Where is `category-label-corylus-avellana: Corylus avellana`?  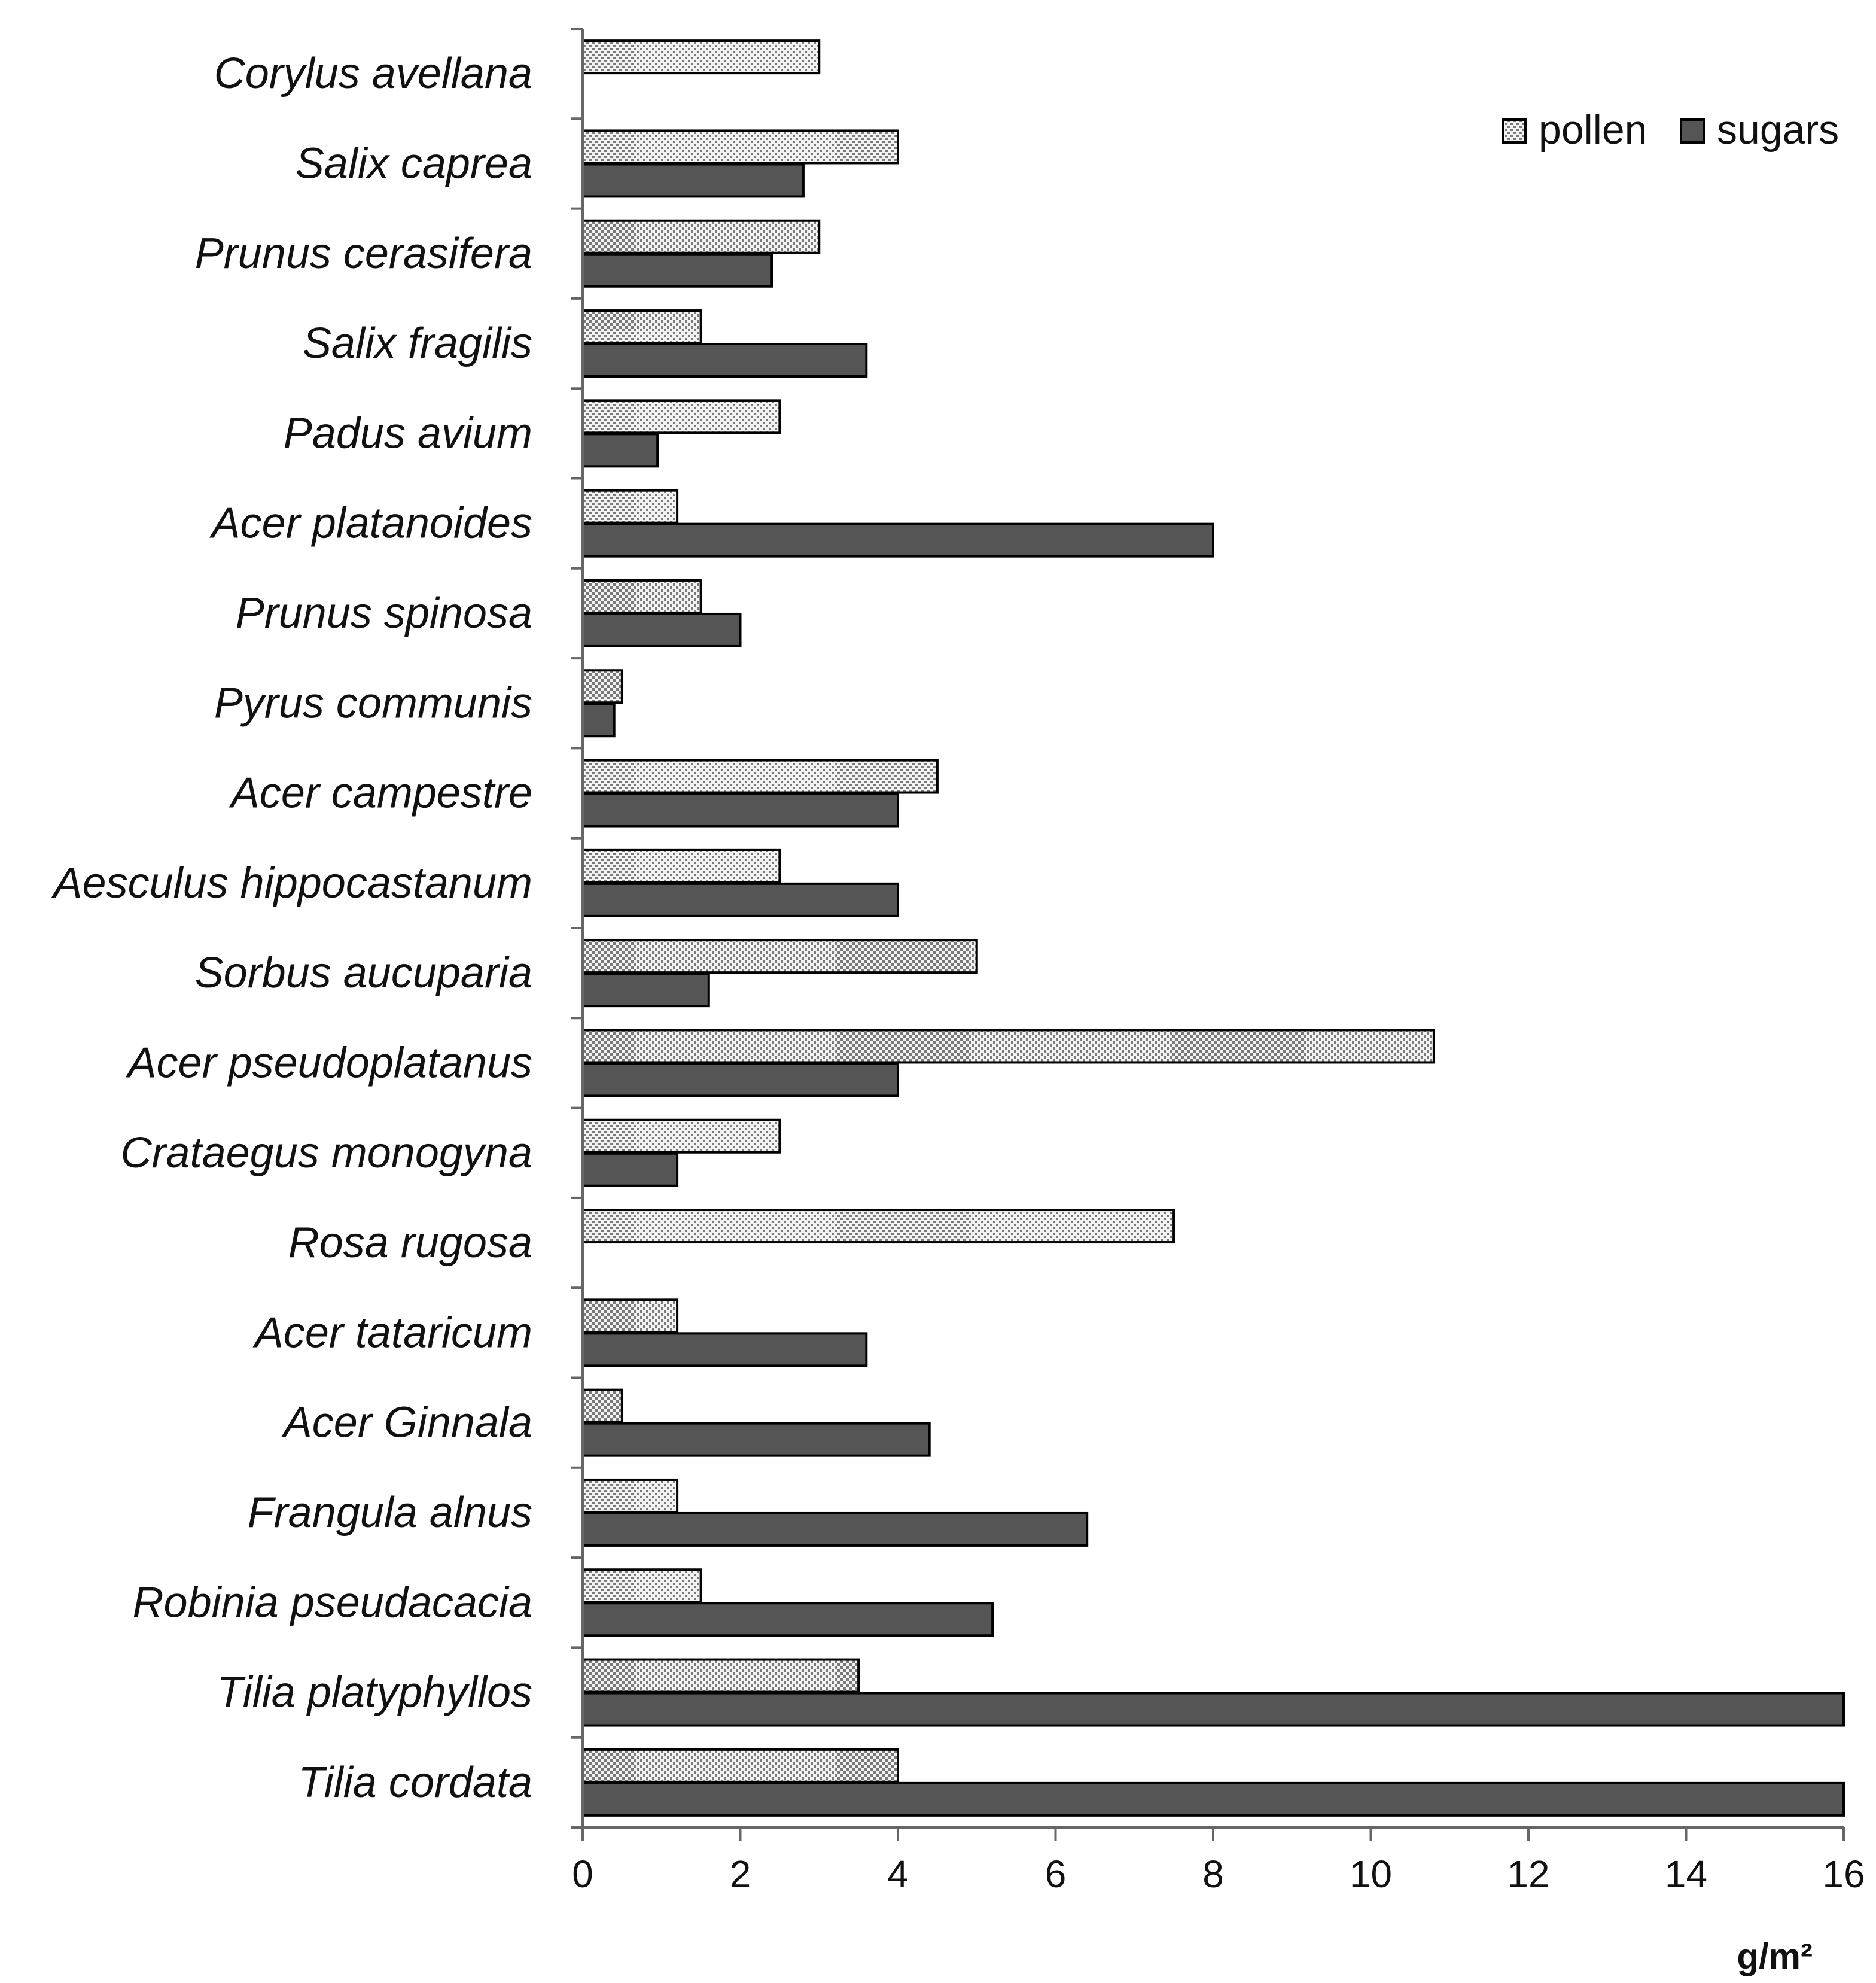
category-label-corylus-avellana: Corylus avellana is located at coordinates (373, 74).